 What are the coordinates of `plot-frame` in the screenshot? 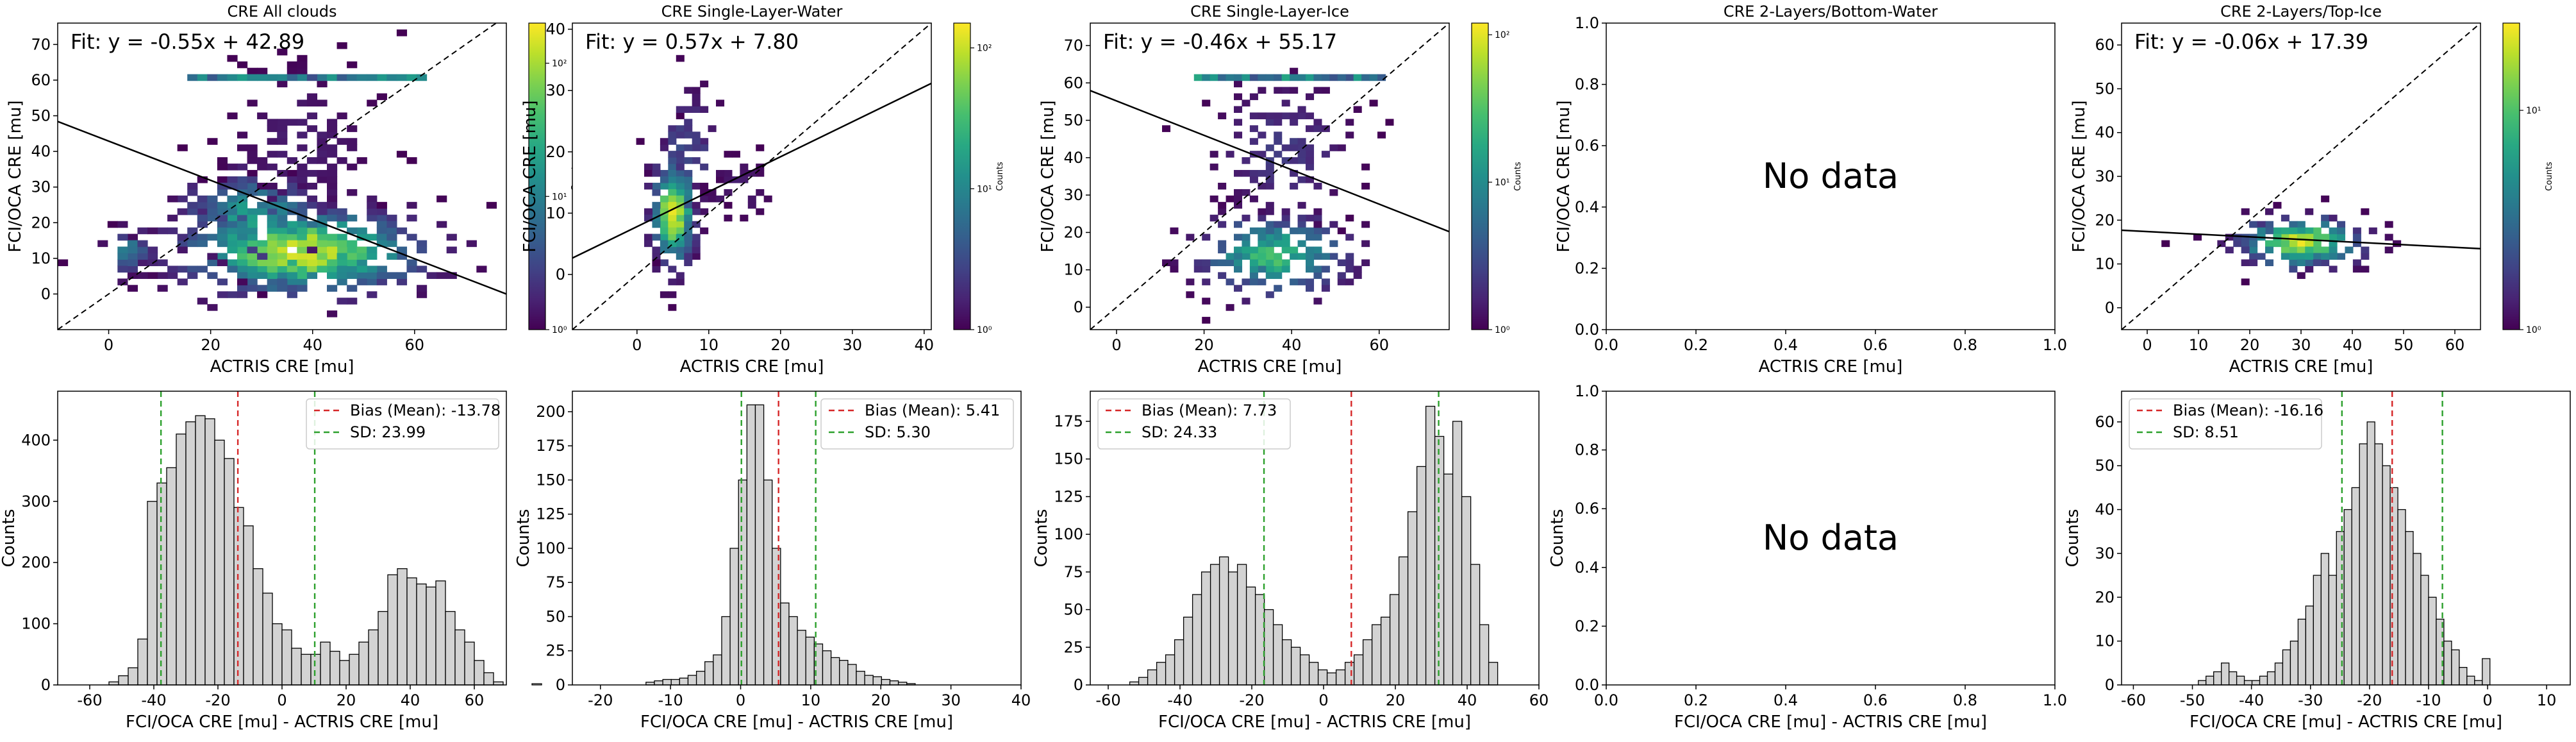 It's located at (797, 538).